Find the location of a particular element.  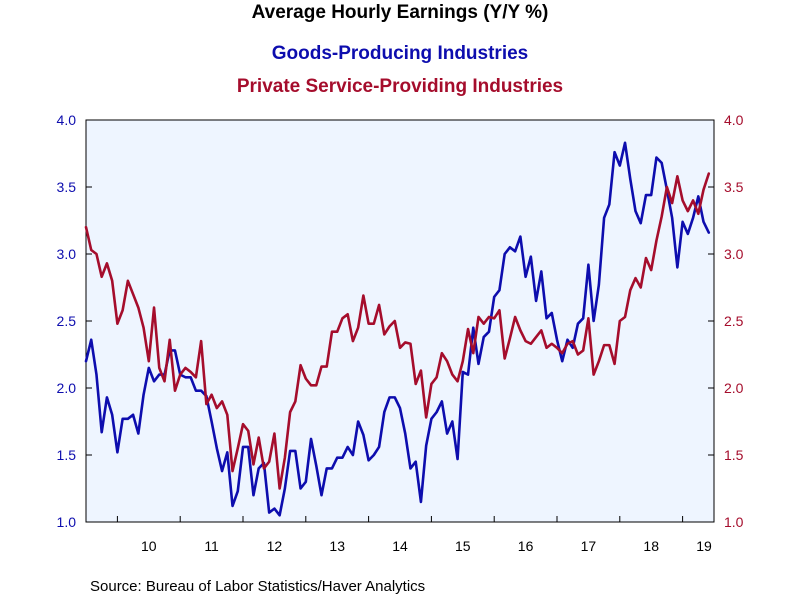

y-right-tick-label: 2.0 is located at coordinates (734, 388).